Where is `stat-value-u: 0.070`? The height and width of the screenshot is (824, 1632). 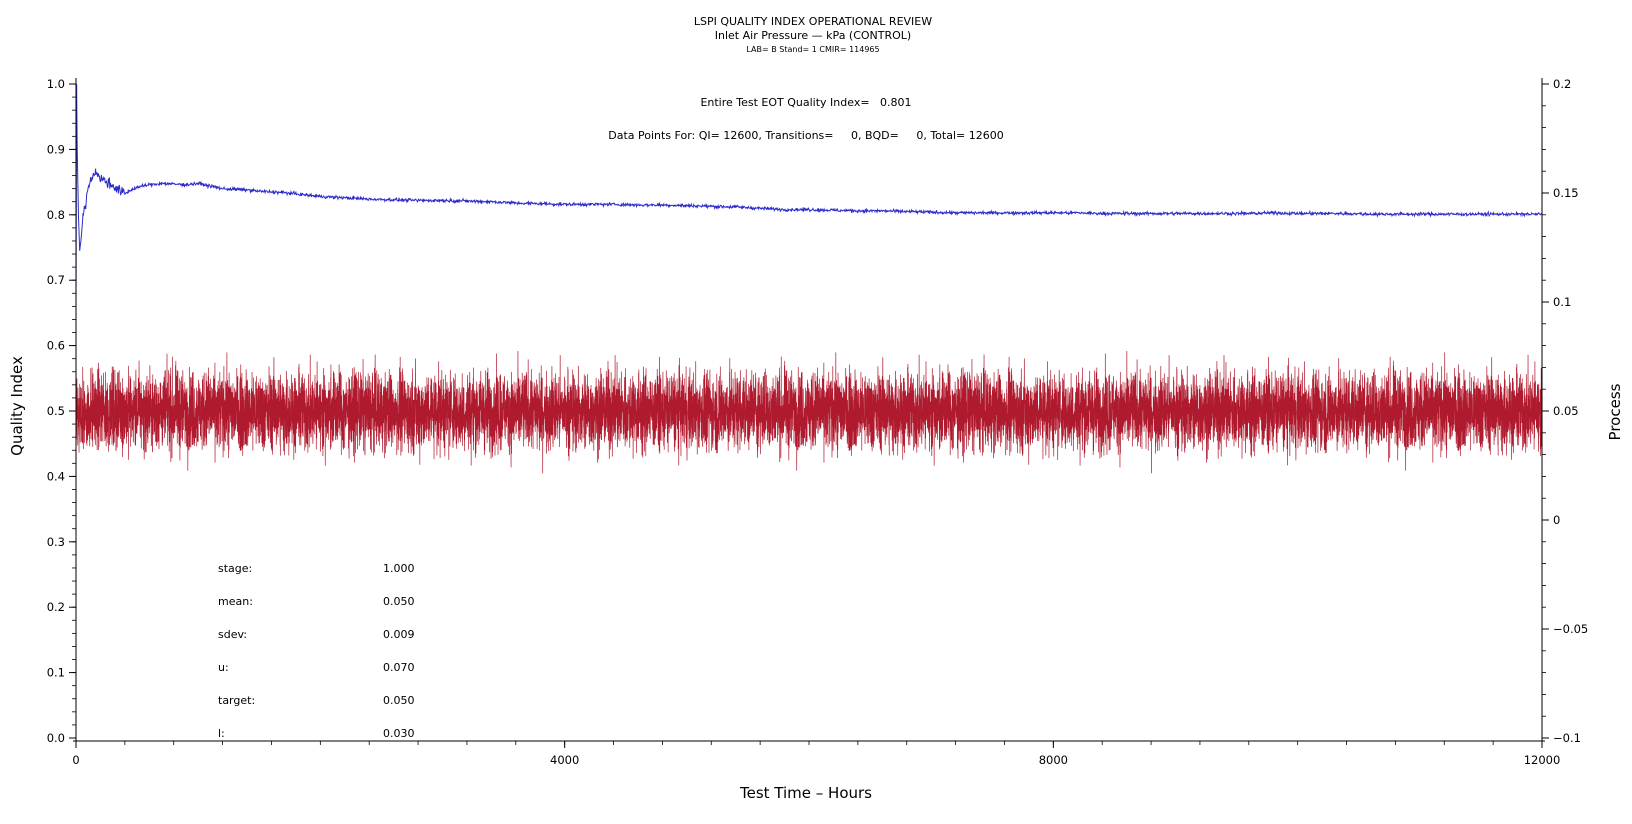 stat-value-u: 0.070 is located at coordinates (399, 667).